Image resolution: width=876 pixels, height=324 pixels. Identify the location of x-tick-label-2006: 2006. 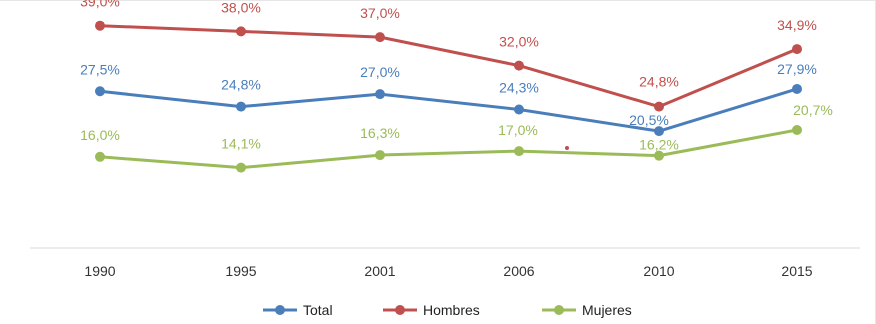
(518, 271).